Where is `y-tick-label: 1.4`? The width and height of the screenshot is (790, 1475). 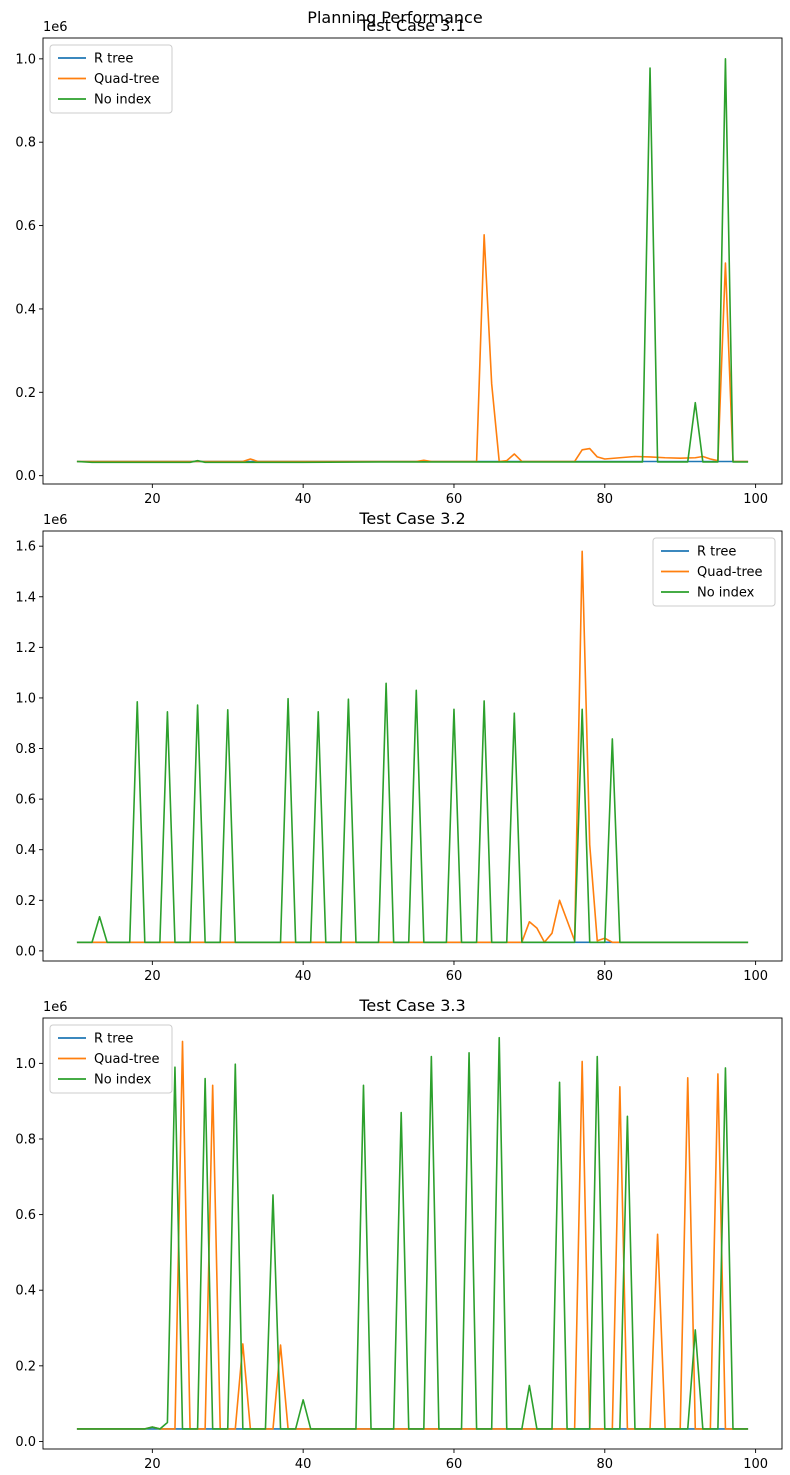
y-tick-label: 1.4 is located at coordinates (25, 597).